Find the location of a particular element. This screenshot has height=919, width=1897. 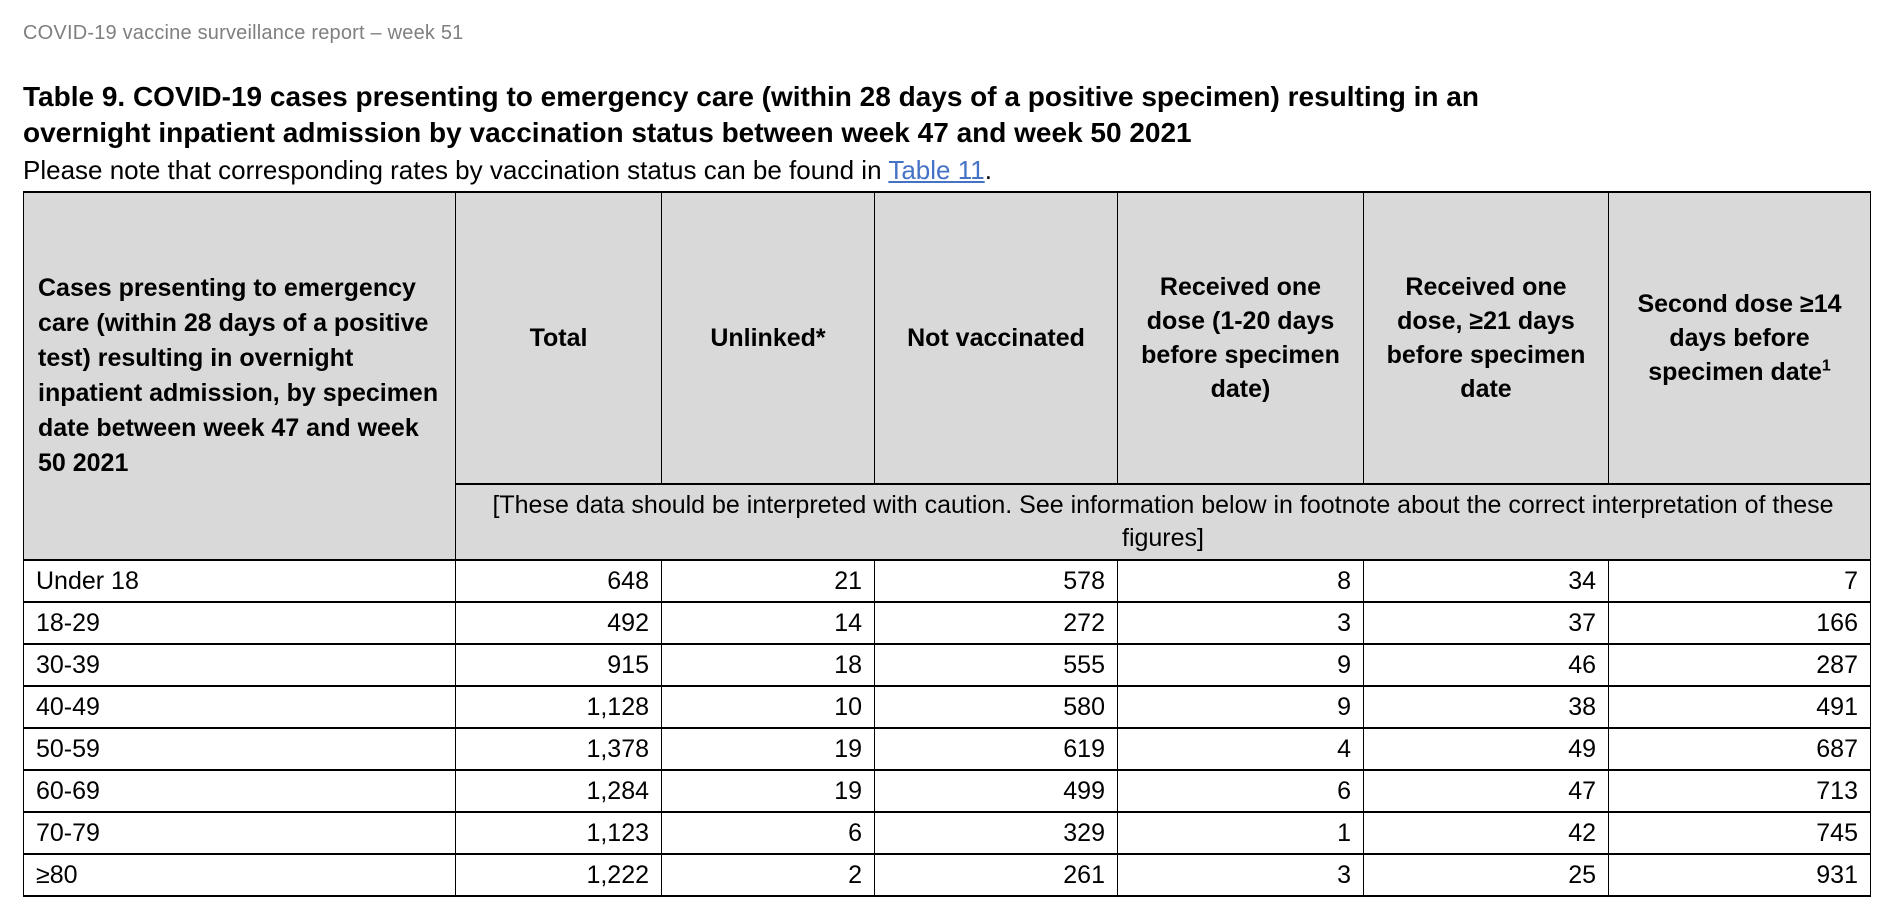

data-cell: 7 is located at coordinates (1739, 581).